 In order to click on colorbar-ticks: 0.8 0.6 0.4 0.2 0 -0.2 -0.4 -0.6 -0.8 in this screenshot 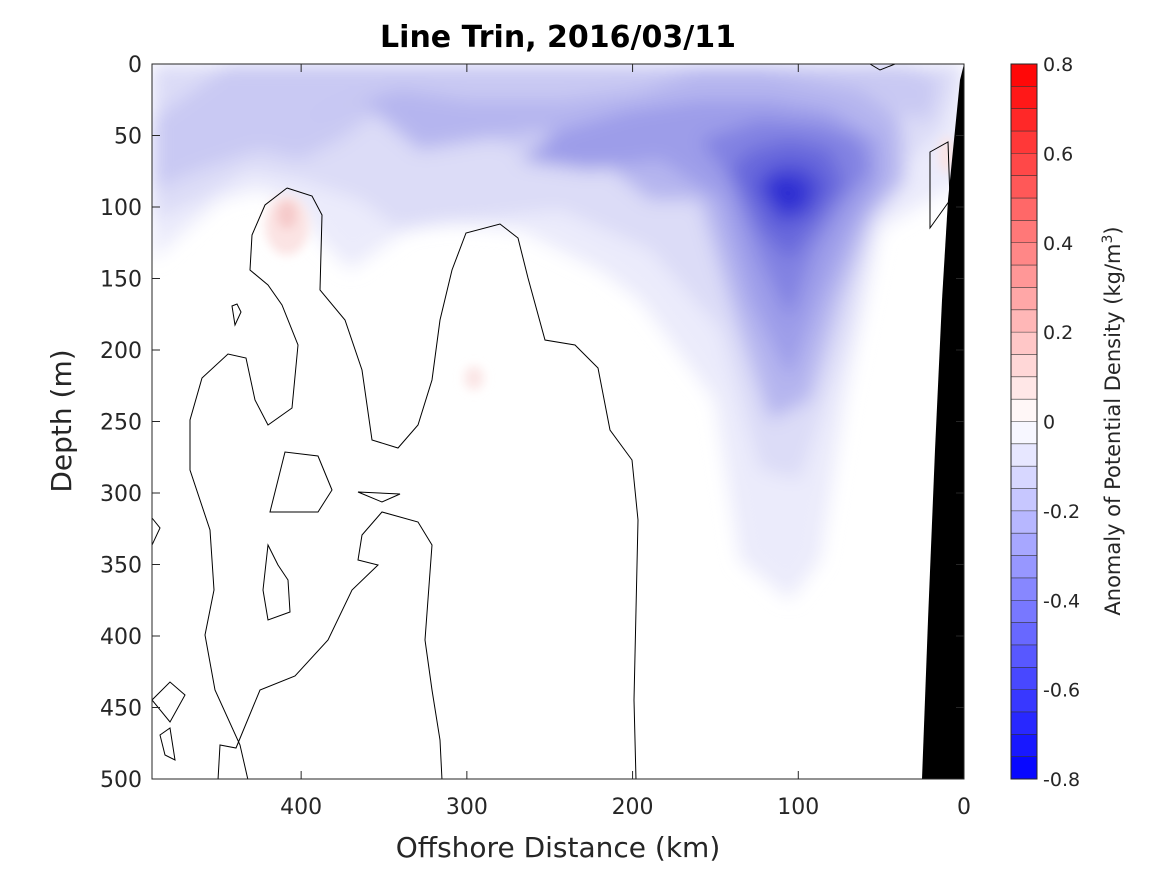, I will do `click(1061, 422)`.